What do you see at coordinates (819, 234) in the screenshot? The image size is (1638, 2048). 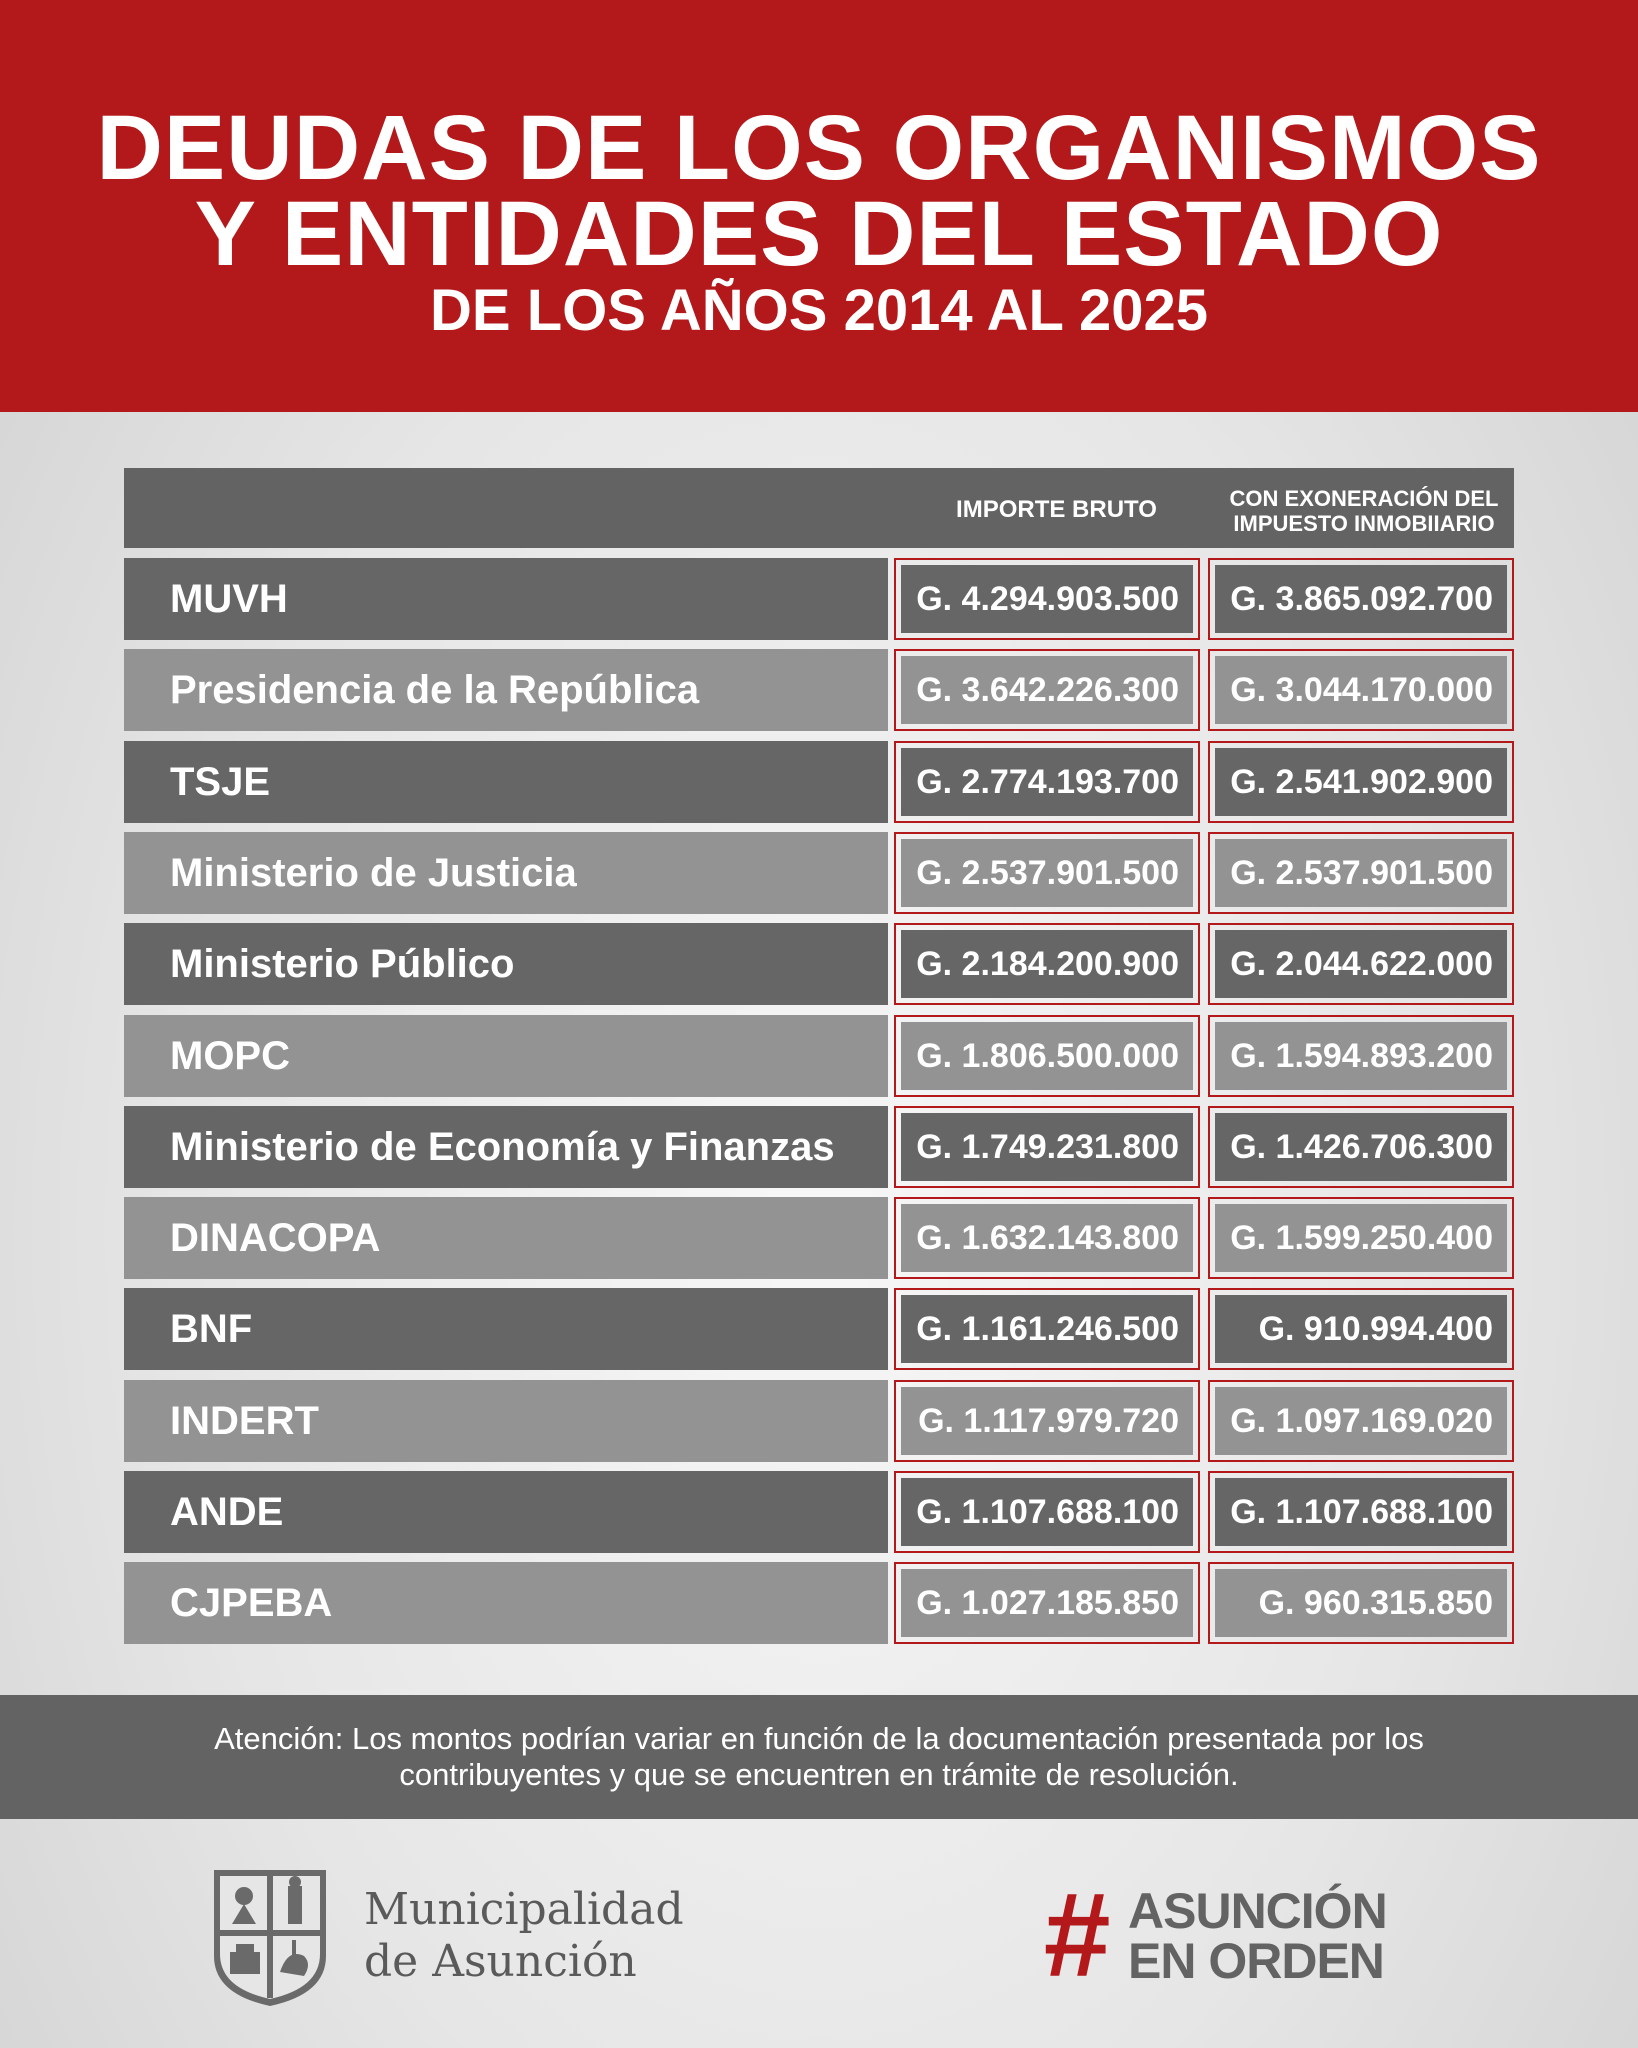 I see `page-title-line2: Y ENTIDADES DEL ESTADO` at bounding box center [819, 234].